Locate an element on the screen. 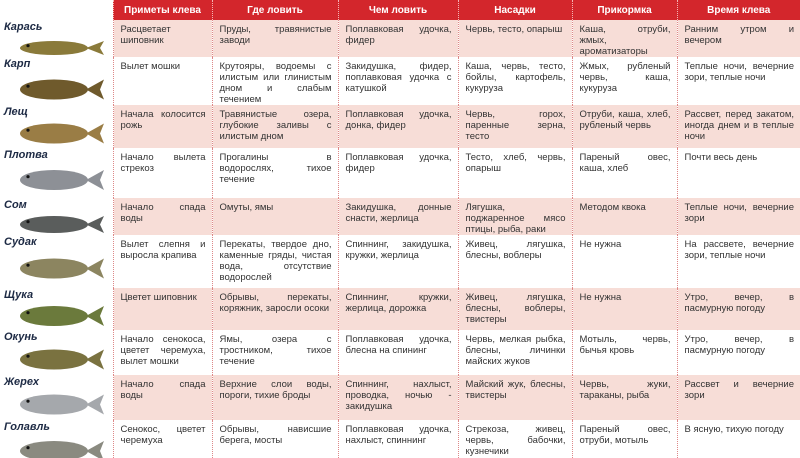  table-cell: На рассвете, вечерние зори, теплые ночи is located at coordinates (738, 261).